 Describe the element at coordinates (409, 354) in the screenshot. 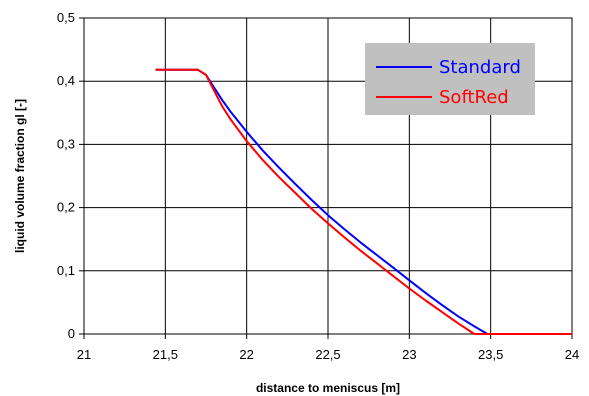

I see `x-tick-label: 23` at that location.